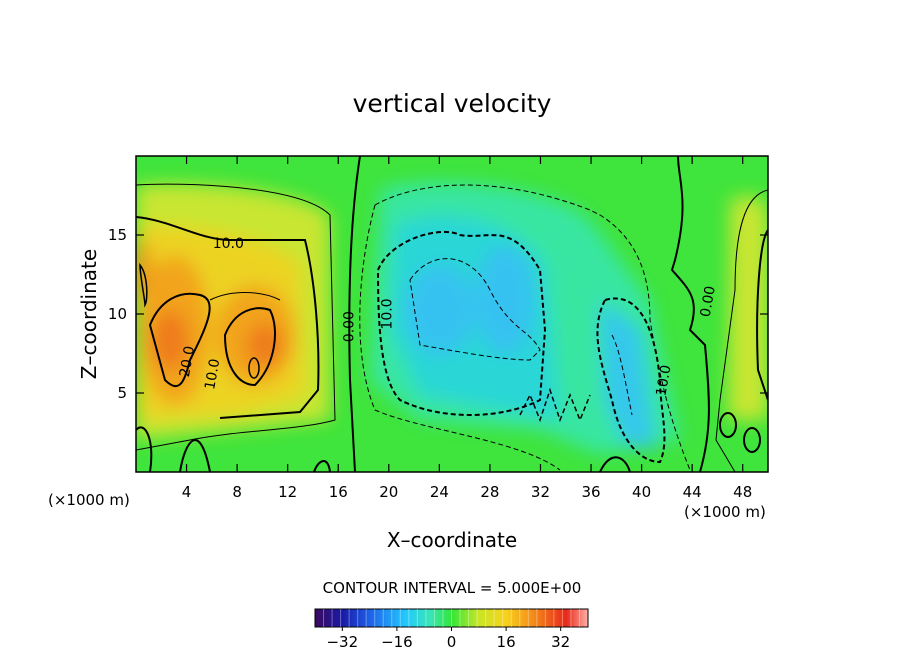 Image resolution: width=904 pixels, height=654 pixels. I want to click on colorbar-ticks: −32 −16 0 16 32, so click(448, 639).